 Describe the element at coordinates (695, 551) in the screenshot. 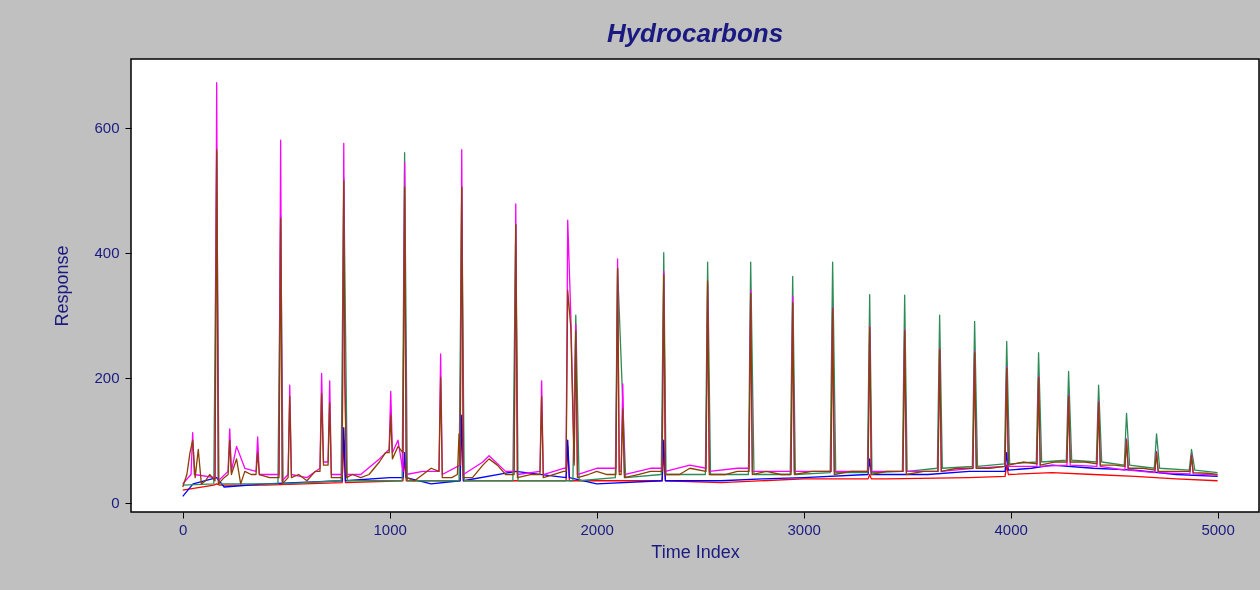

I see `x-axis-title: Time Index` at that location.